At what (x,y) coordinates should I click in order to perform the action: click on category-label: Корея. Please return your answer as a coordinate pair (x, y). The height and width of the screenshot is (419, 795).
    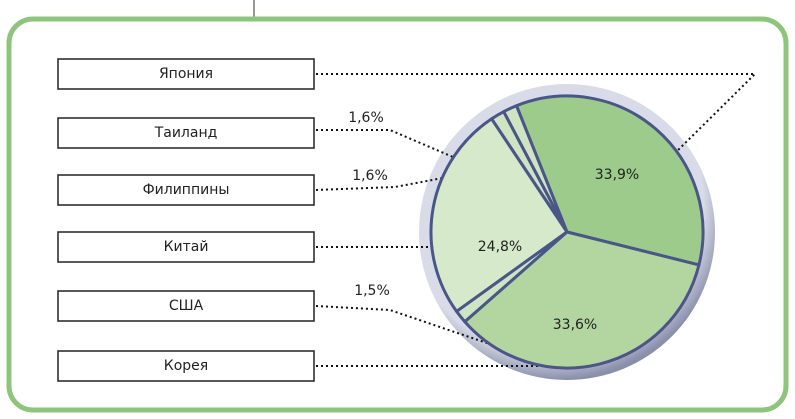
    Looking at the image, I should click on (186, 366).